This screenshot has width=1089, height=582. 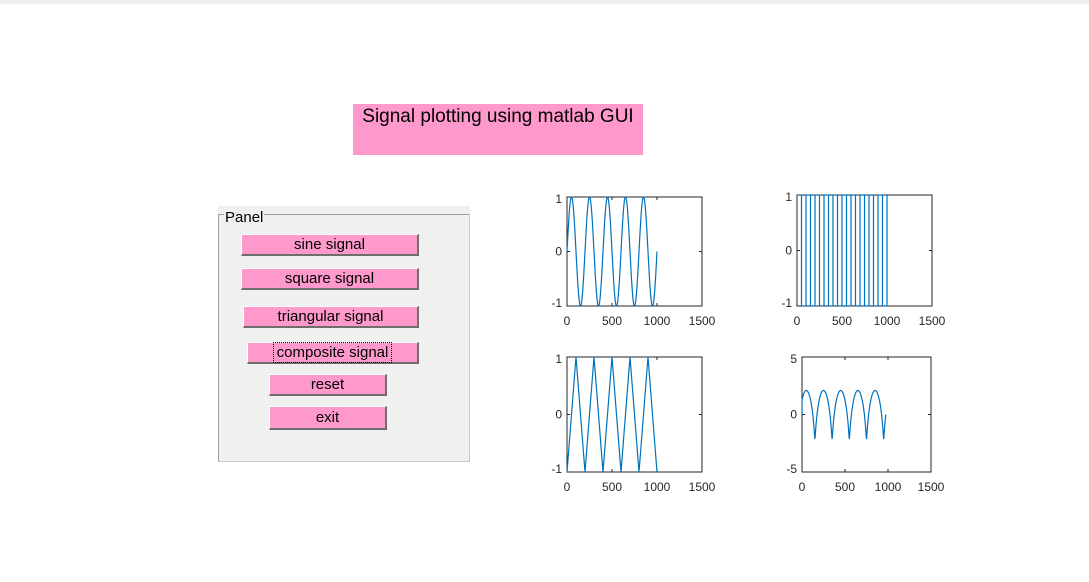 I want to click on triangular-signal-label: triangular signal, so click(x=330, y=316).